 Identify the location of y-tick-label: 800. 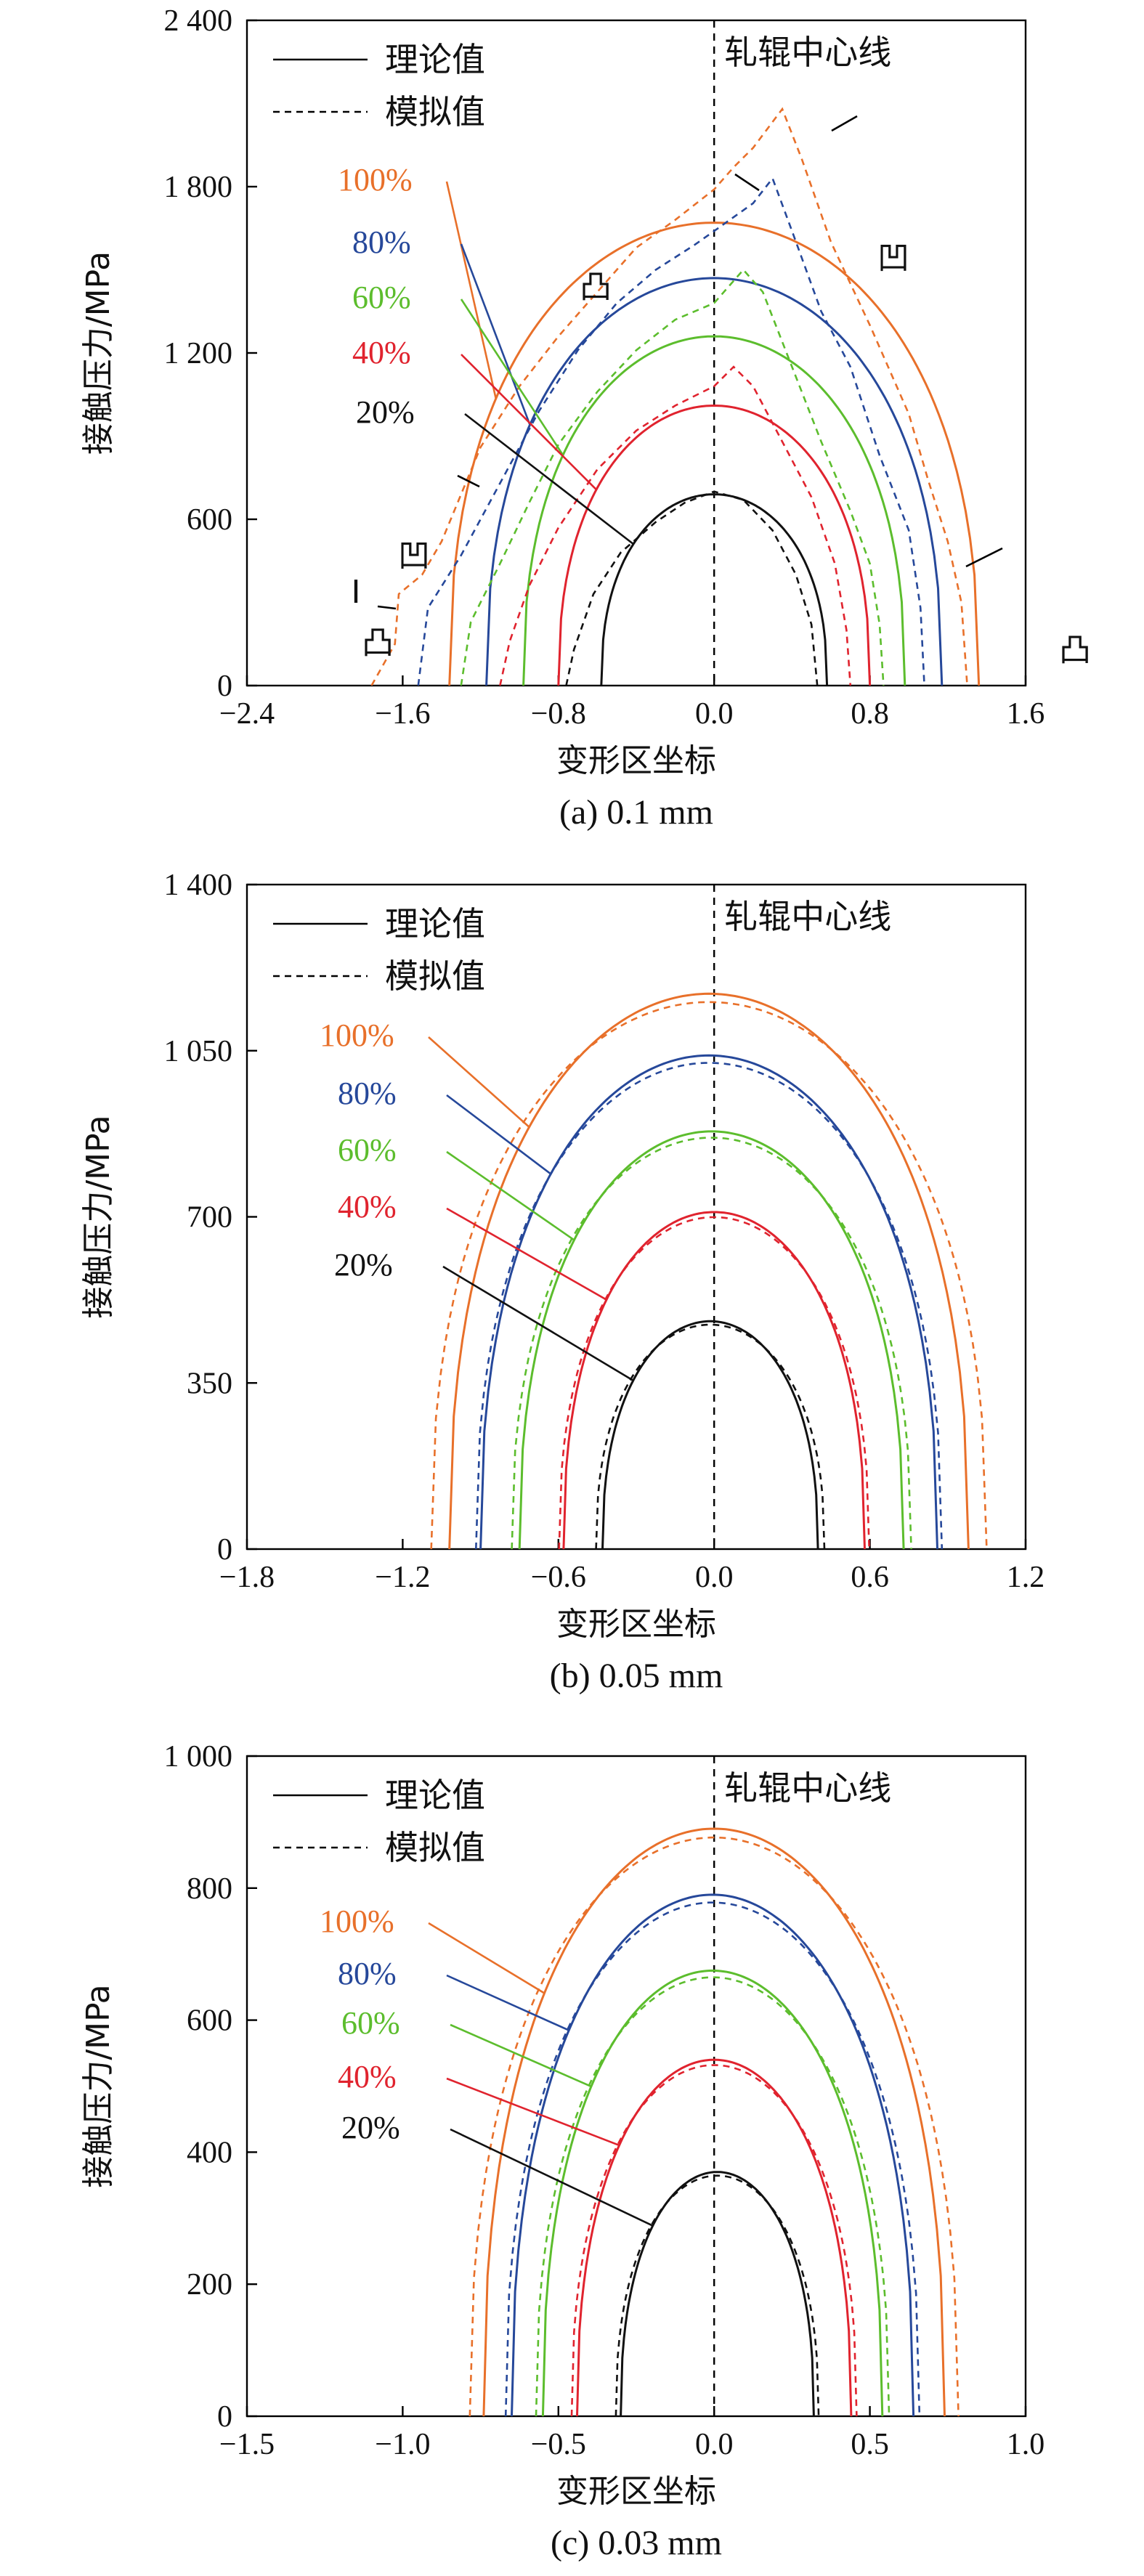
(209, 1889).